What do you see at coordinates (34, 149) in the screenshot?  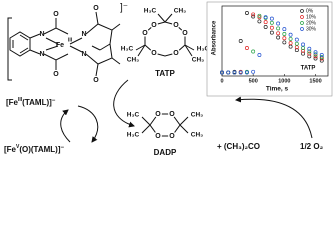 I see `active-state-label: [FeV(O)(TAML)]−` at bounding box center [34, 149].